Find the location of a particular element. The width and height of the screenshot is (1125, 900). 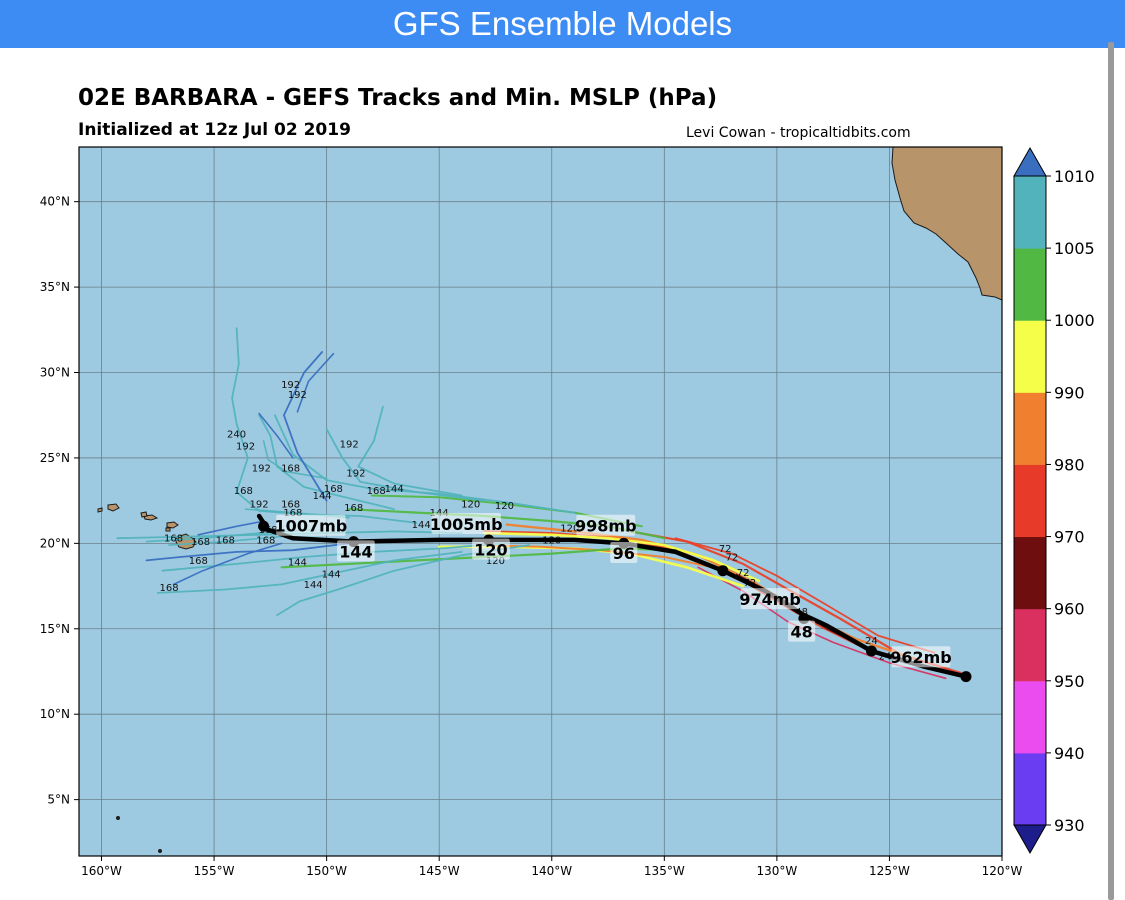

pressure-label: 998mb is located at coordinates (606, 526).